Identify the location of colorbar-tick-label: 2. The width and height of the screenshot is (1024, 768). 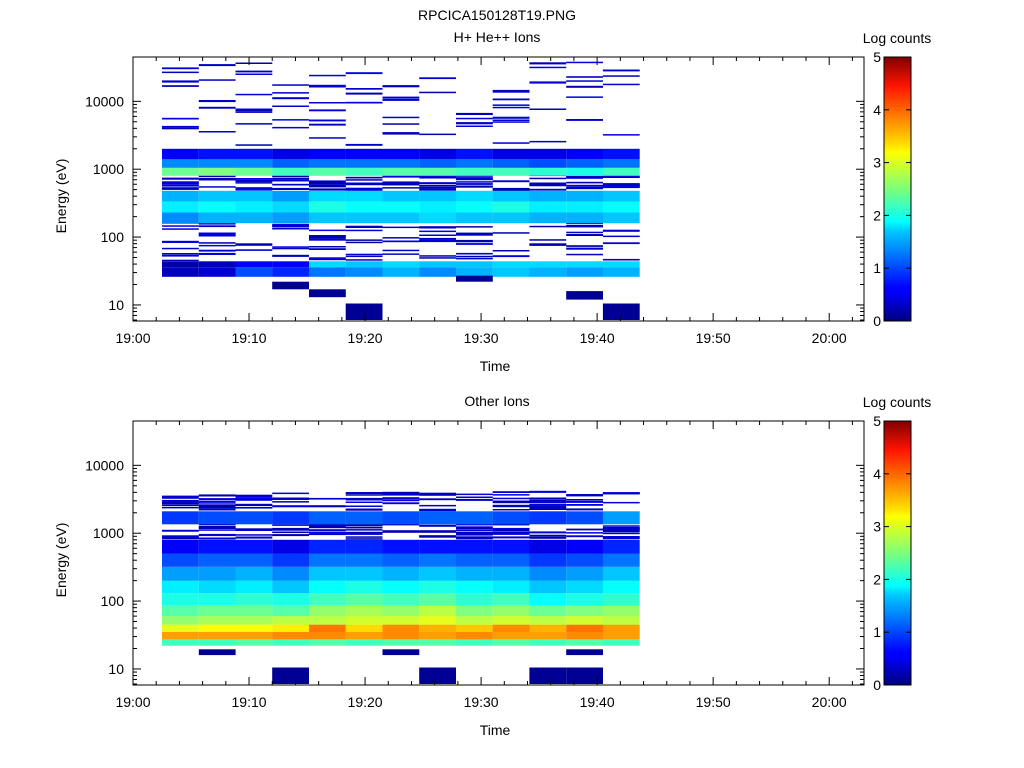
(877, 215).